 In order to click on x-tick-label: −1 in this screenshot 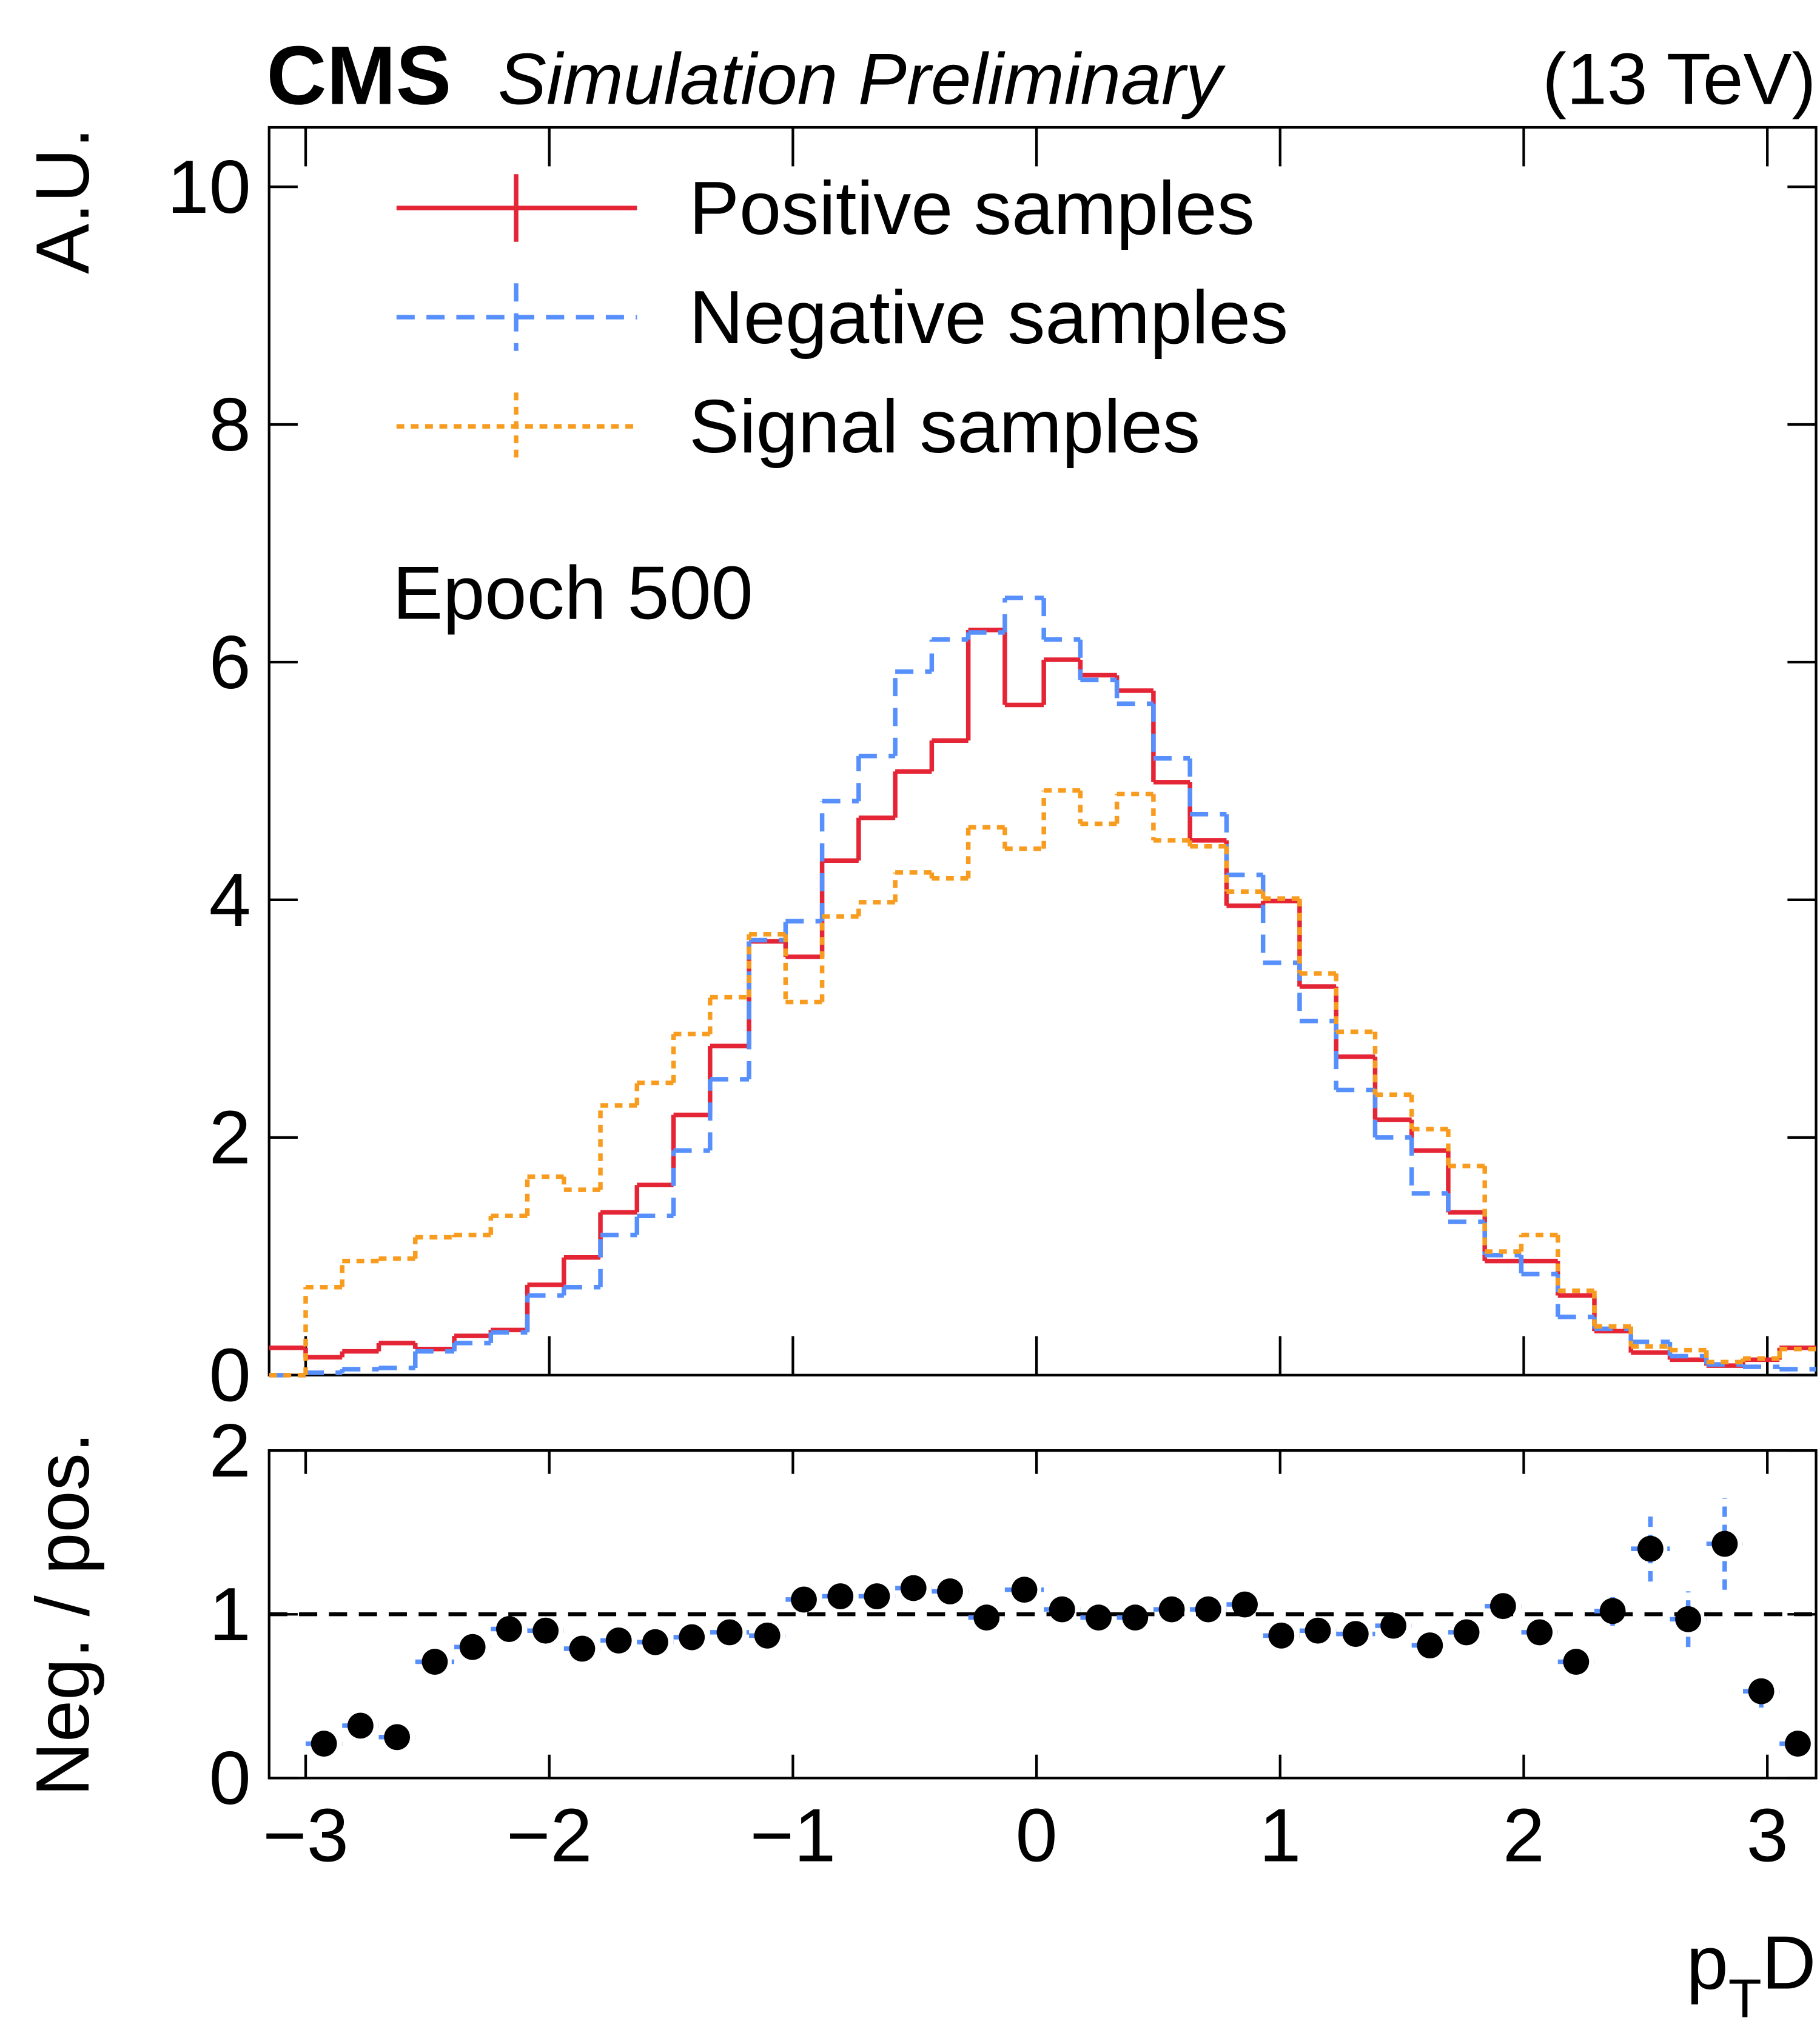, I will do `click(793, 1835)`.